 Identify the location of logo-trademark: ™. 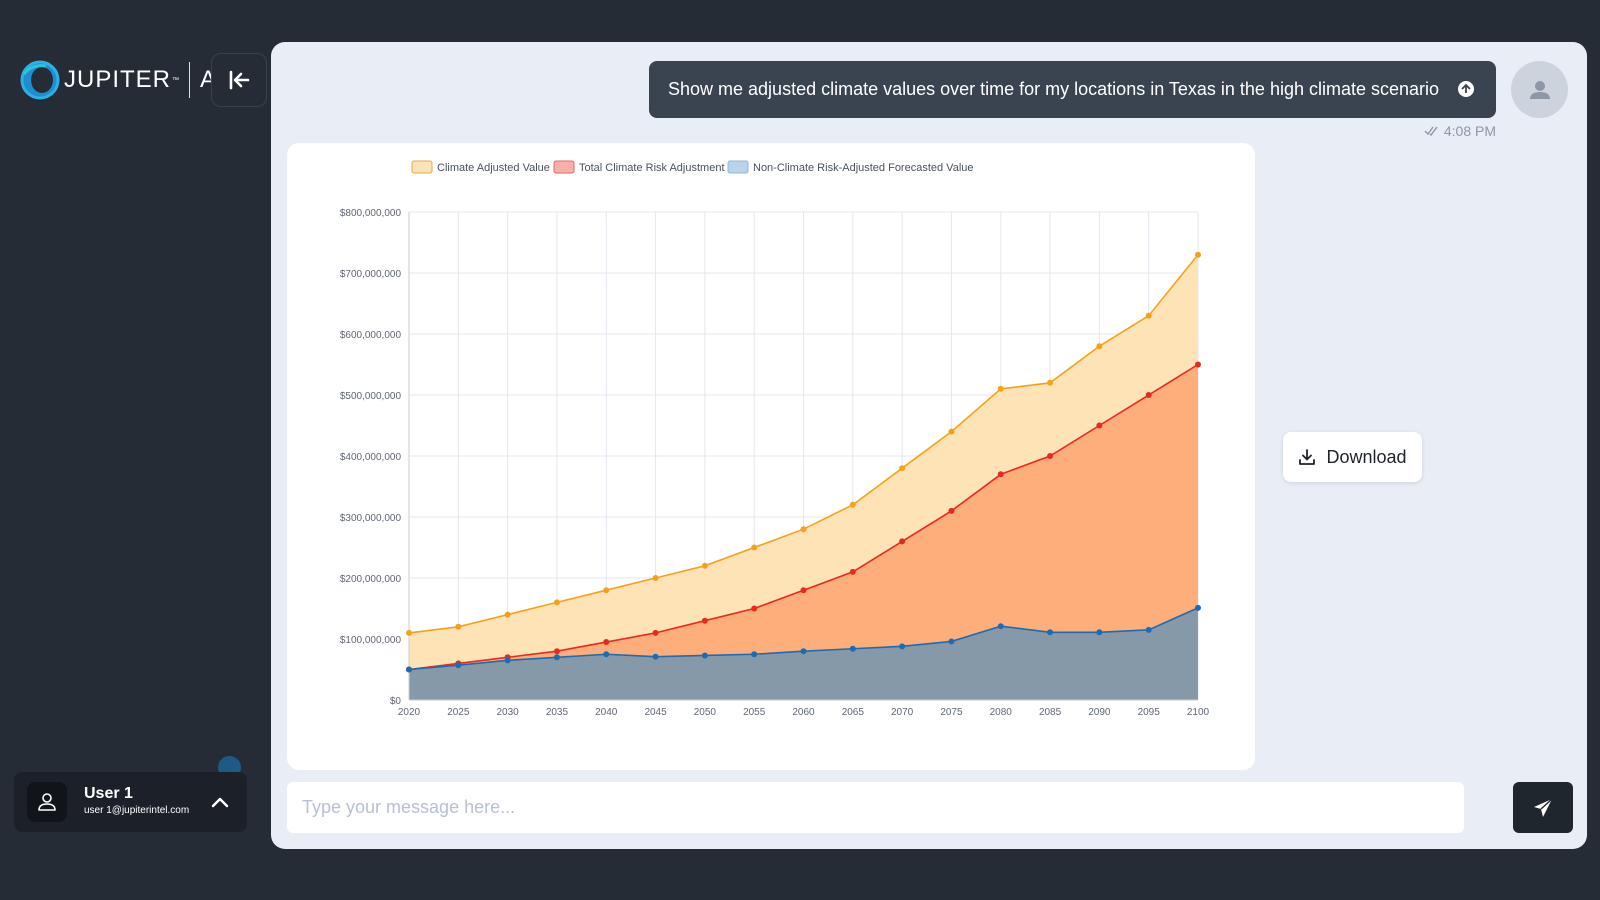
(176, 80).